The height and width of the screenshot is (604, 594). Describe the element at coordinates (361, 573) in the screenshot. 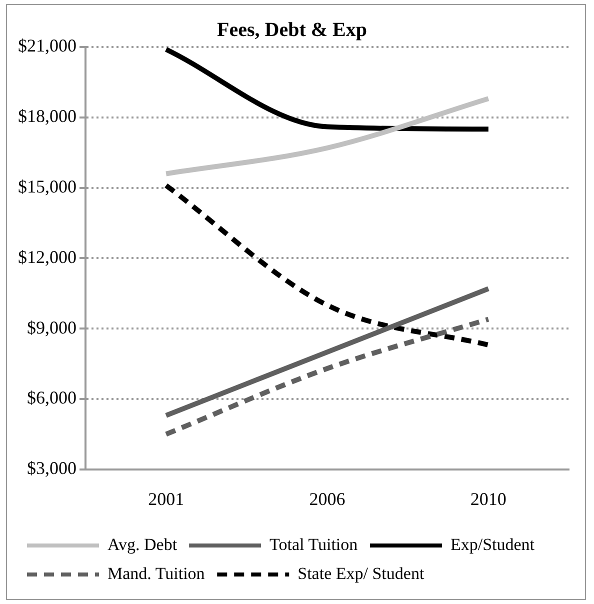

I see `legend-label: State Exp/ Student` at that location.